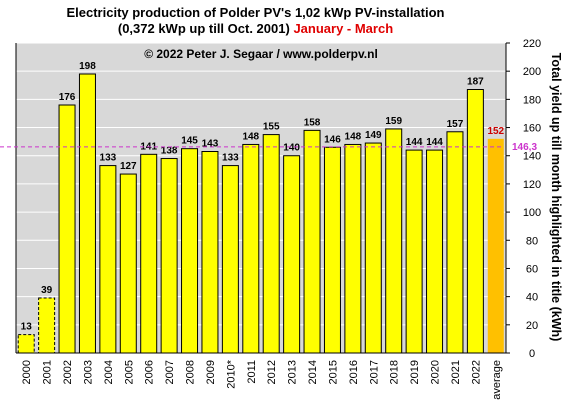 The height and width of the screenshot is (411, 571). What do you see at coordinates (47, 290) in the screenshot?
I see `value-label: 39` at bounding box center [47, 290].